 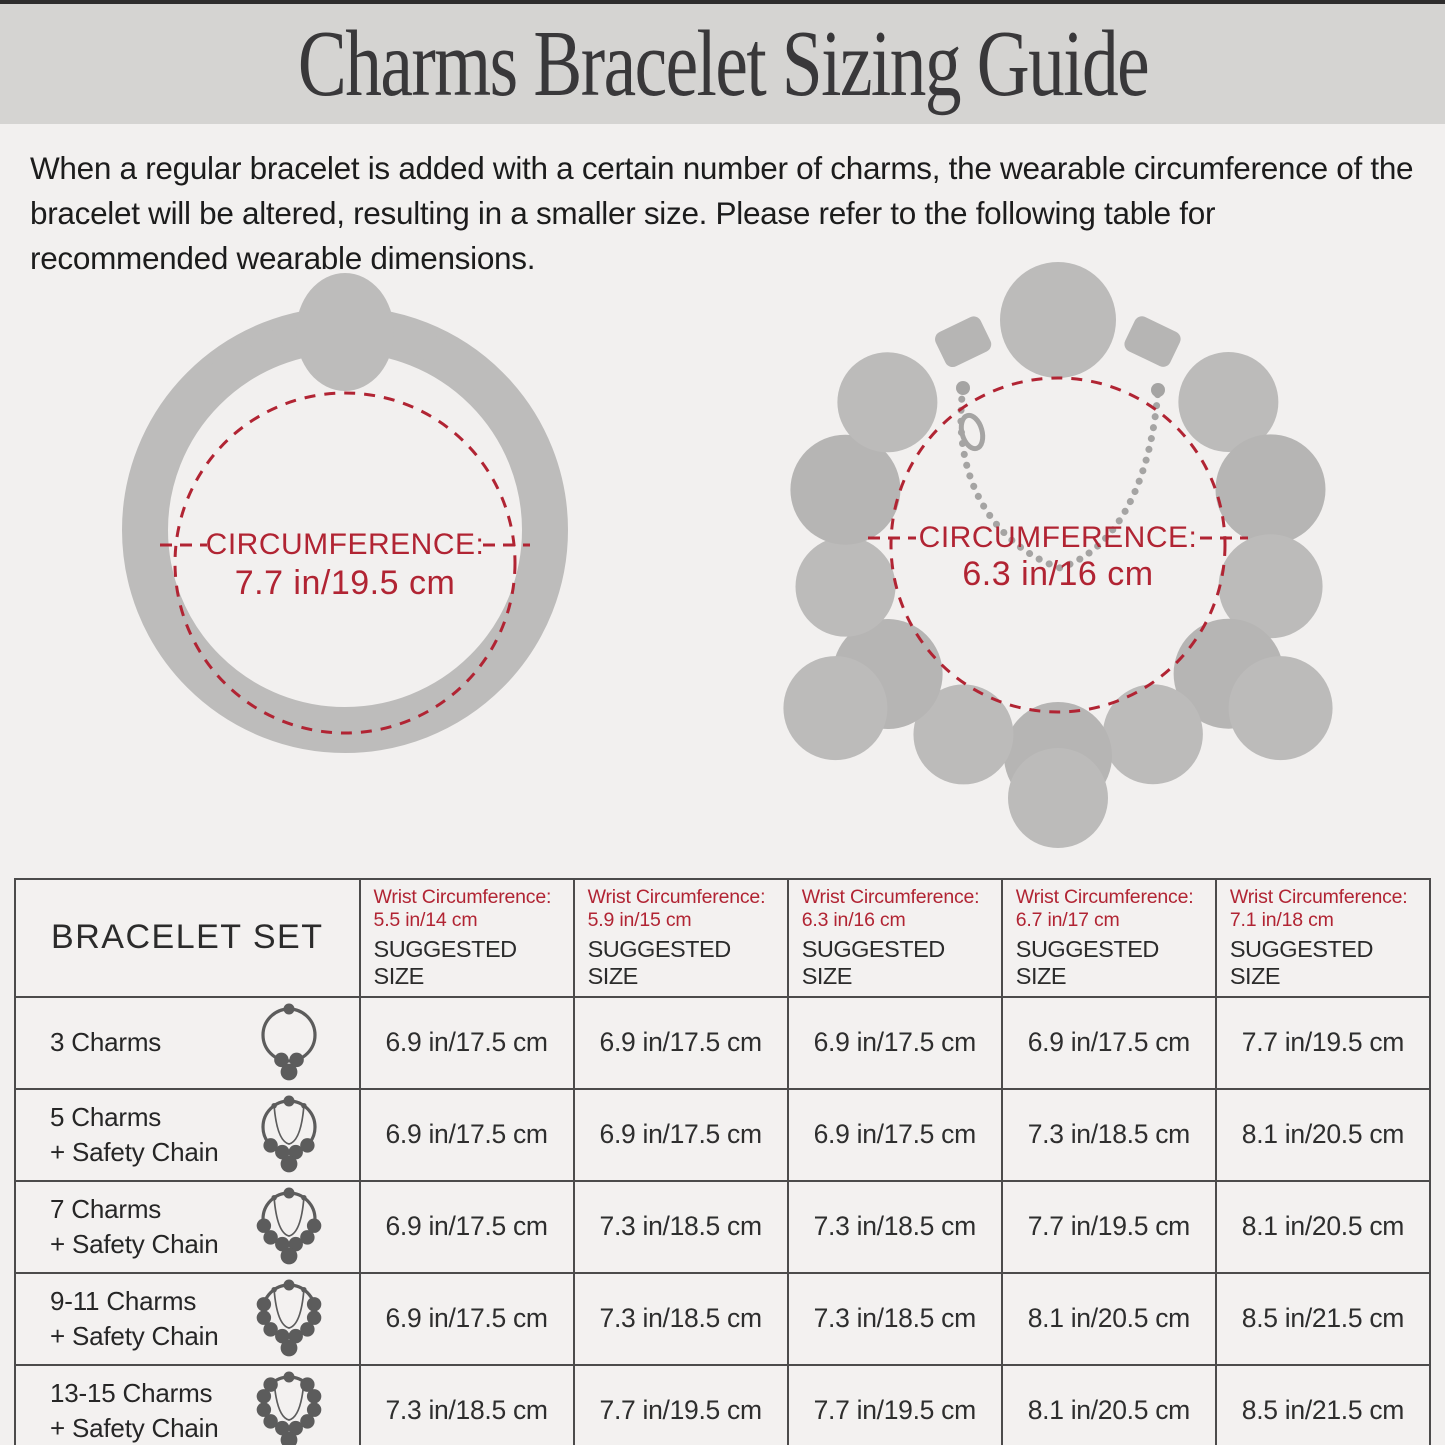 I want to click on chain-stopper-left, so click(x=231, y=366).